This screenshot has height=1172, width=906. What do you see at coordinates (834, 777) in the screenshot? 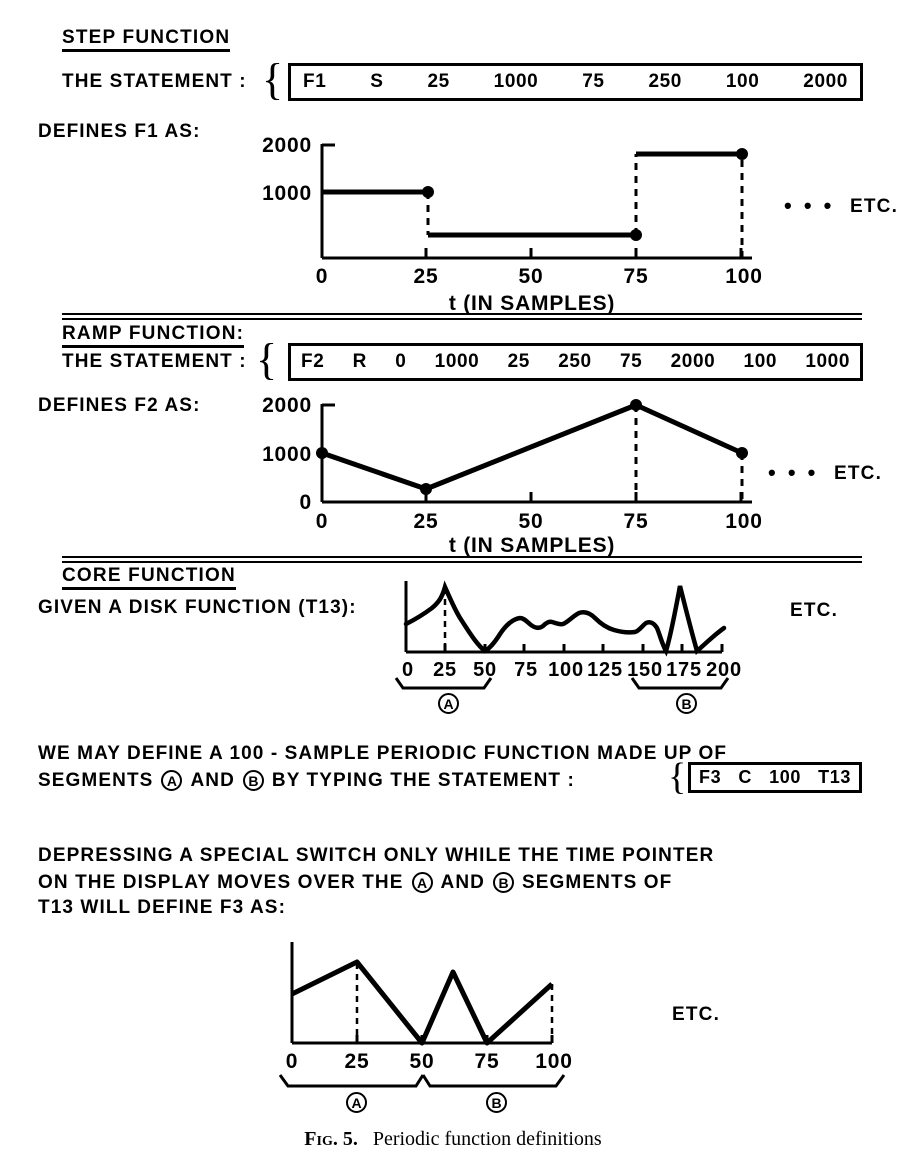
I see `core-token: T13` at bounding box center [834, 777].